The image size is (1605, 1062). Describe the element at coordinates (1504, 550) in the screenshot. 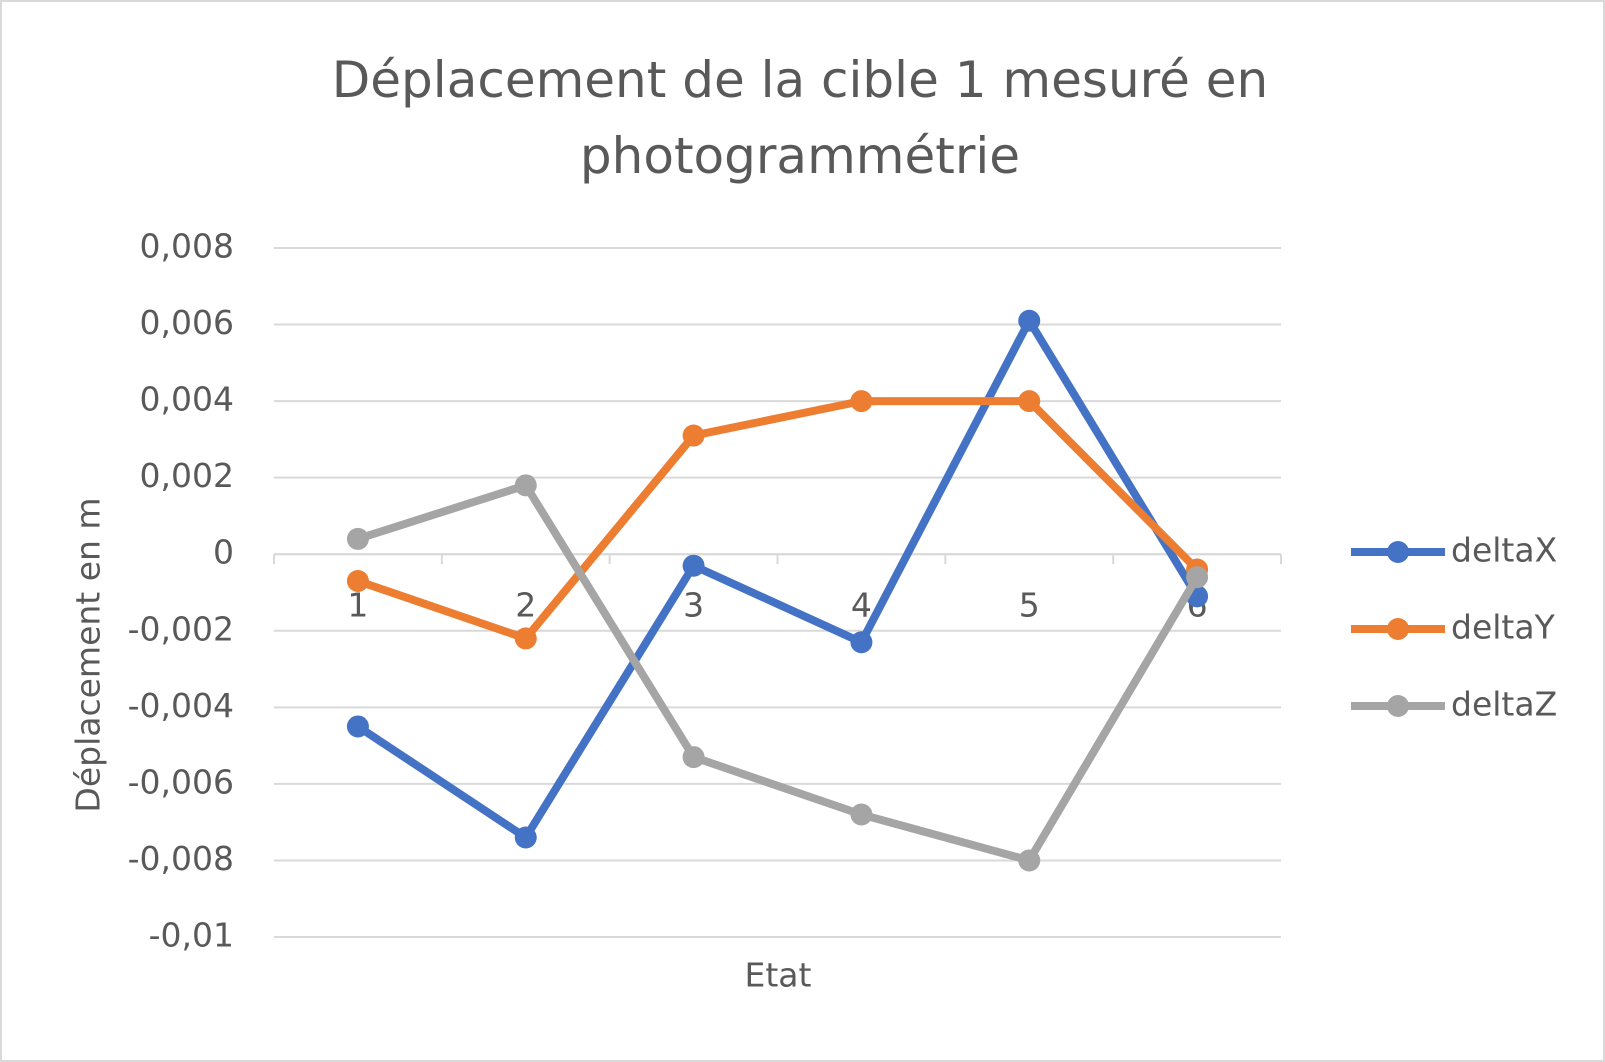

I see `legend-label: deltaX` at that location.